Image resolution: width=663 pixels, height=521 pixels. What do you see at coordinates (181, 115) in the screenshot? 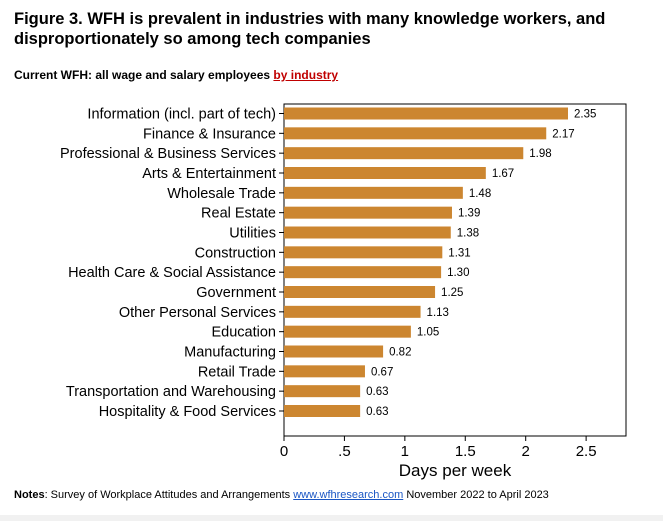
I see `category-label: Information (incl. part of tech)` at bounding box center [181, 115].